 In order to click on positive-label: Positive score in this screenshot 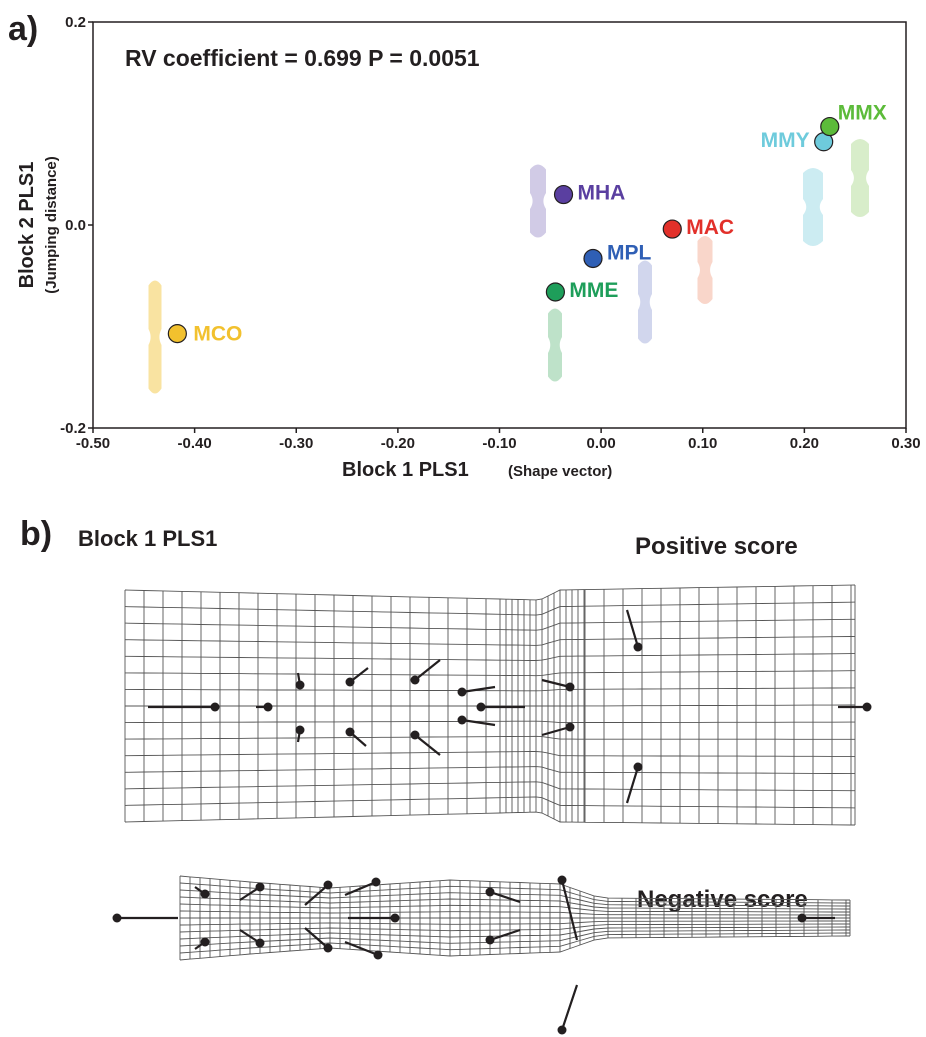, I will do `click(716, 546)`.